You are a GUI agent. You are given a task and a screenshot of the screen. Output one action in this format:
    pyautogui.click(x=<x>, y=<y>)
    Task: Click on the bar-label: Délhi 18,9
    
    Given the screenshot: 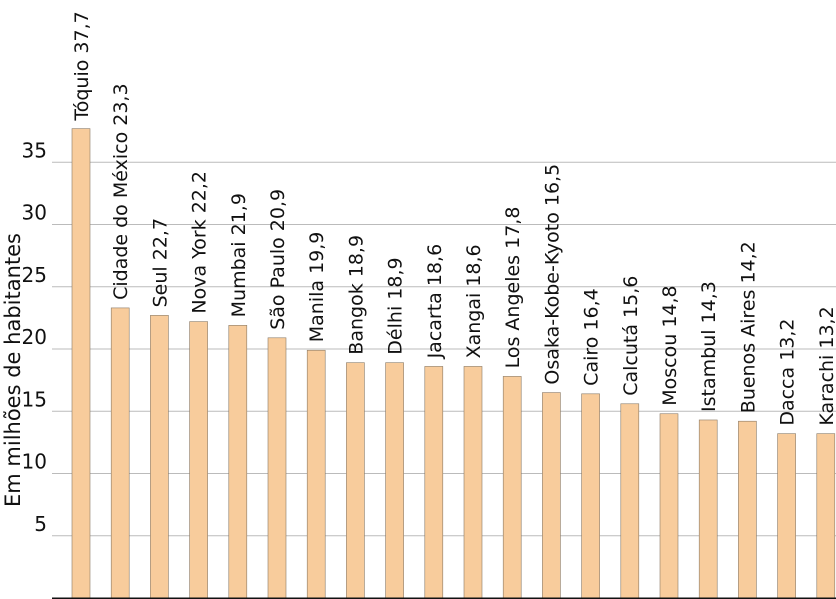 What is the action you would take?
    pyautogui.click(x=396, y=305)
    